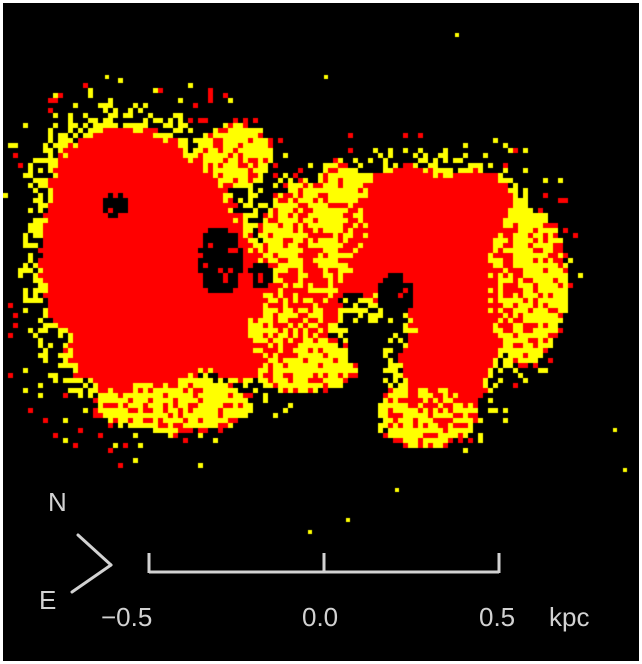  What do you see at coordinates (320, 617) in the screenshot?
I see `scale-tick-label-center: 0.0` at bounding box center [320, 617].